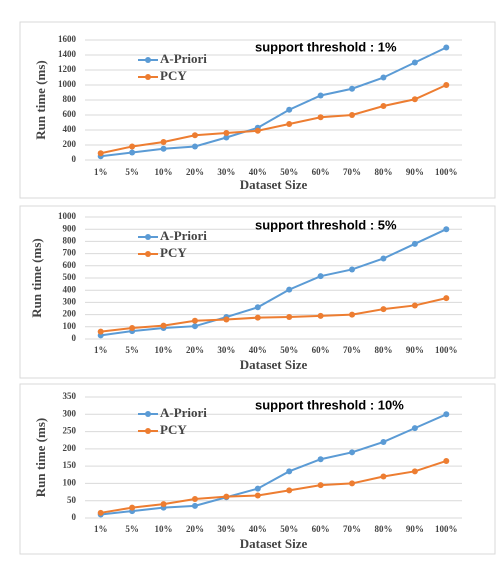  I want to click on annotation: support threshold : 1%, so click(326, 46).